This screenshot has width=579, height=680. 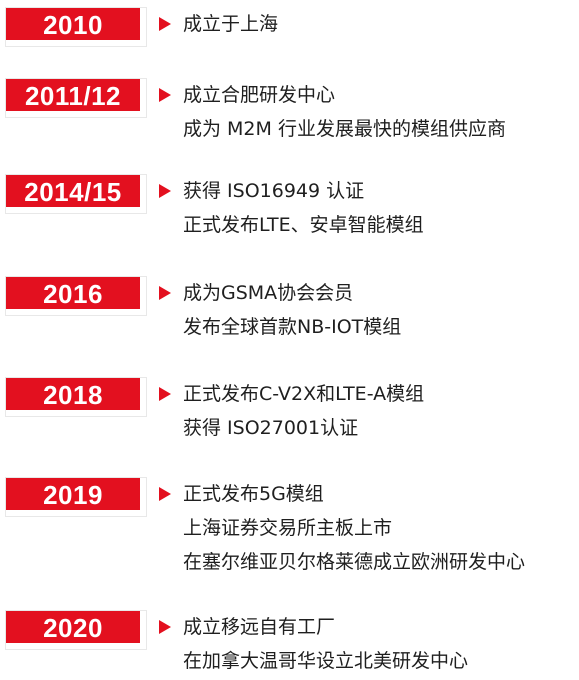 I want to click on milestone-line: 正式发布C-V2X和LTE-A模组, so click(x=304, y=394).